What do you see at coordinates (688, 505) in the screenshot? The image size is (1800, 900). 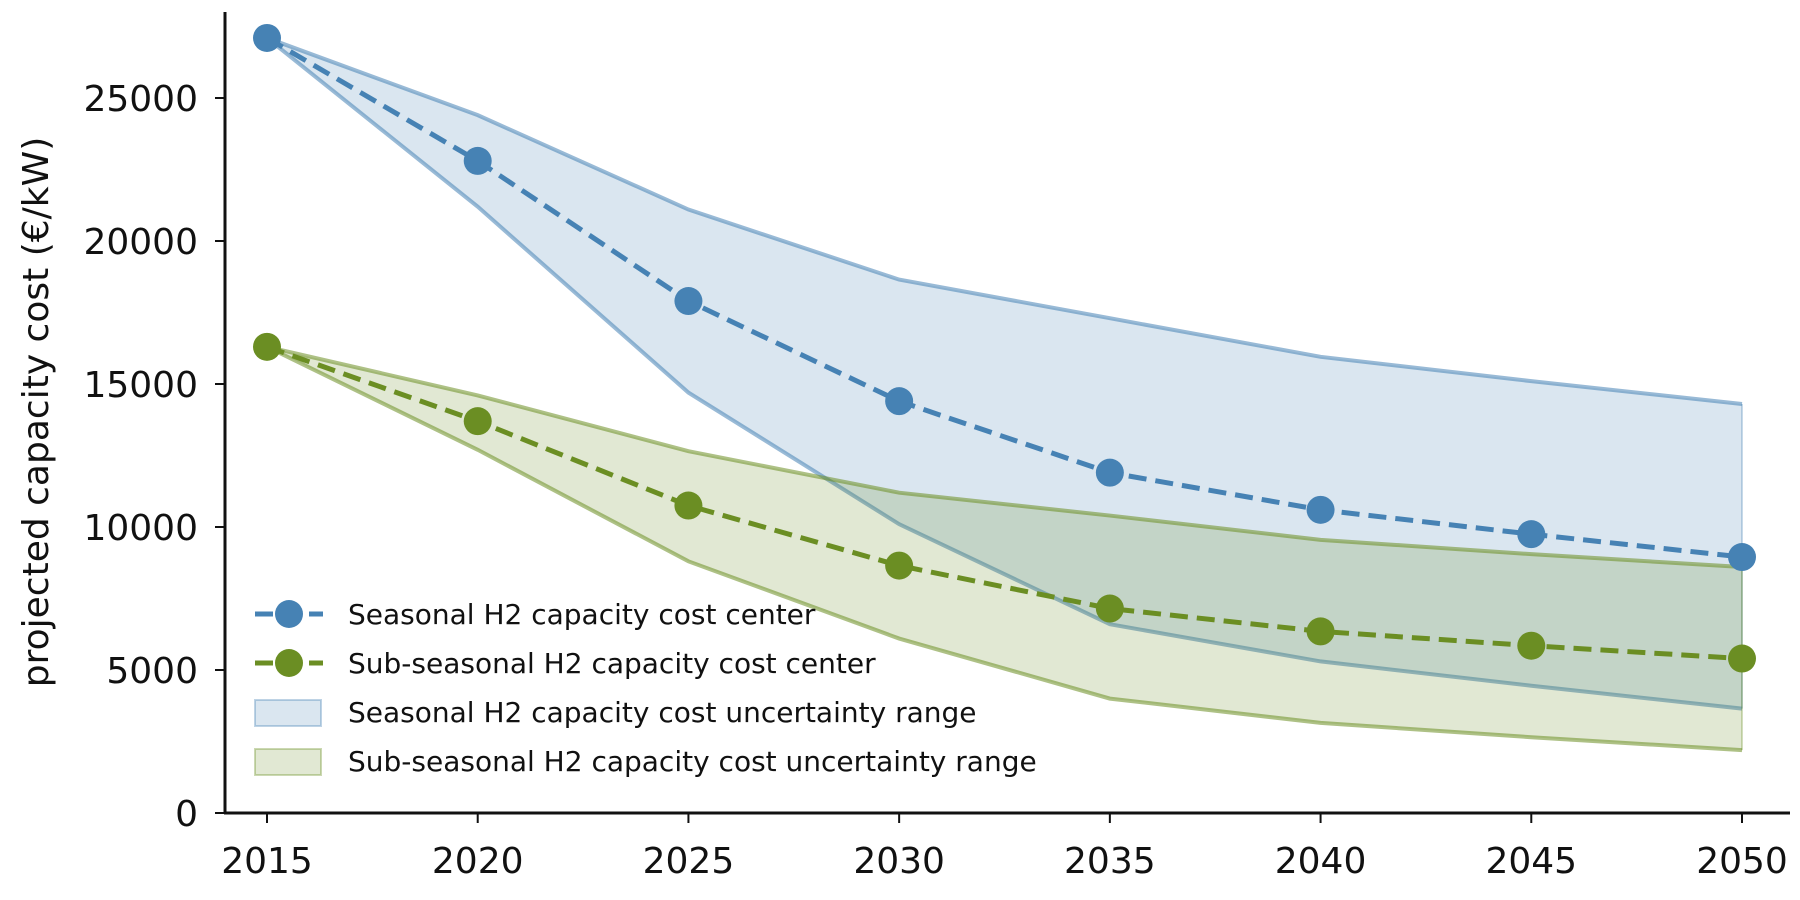 I see `sub-seasonal-h2-capacity-cost-center-point-2025` at bounding box center [688, 505].